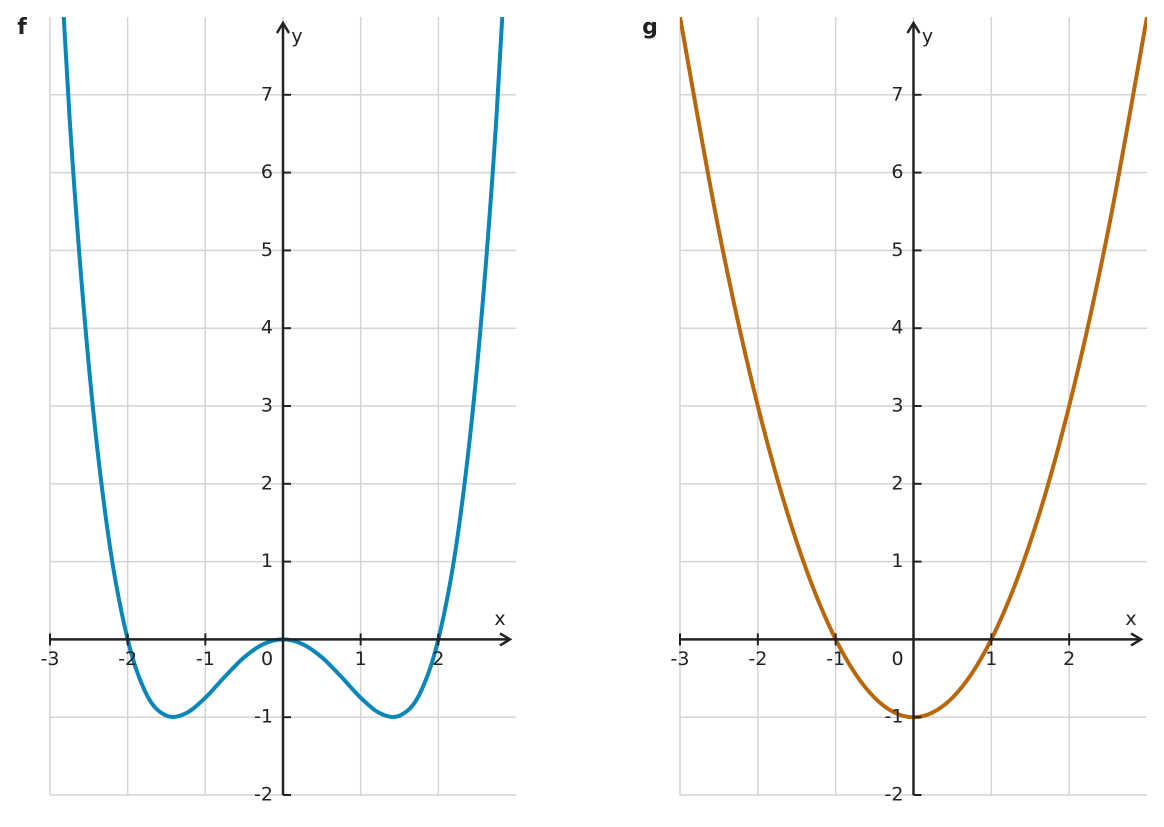  What do you see at coordinates (650, 27) in the screenshot?
I see `panel-label: g` at bounding box center [650, 27].